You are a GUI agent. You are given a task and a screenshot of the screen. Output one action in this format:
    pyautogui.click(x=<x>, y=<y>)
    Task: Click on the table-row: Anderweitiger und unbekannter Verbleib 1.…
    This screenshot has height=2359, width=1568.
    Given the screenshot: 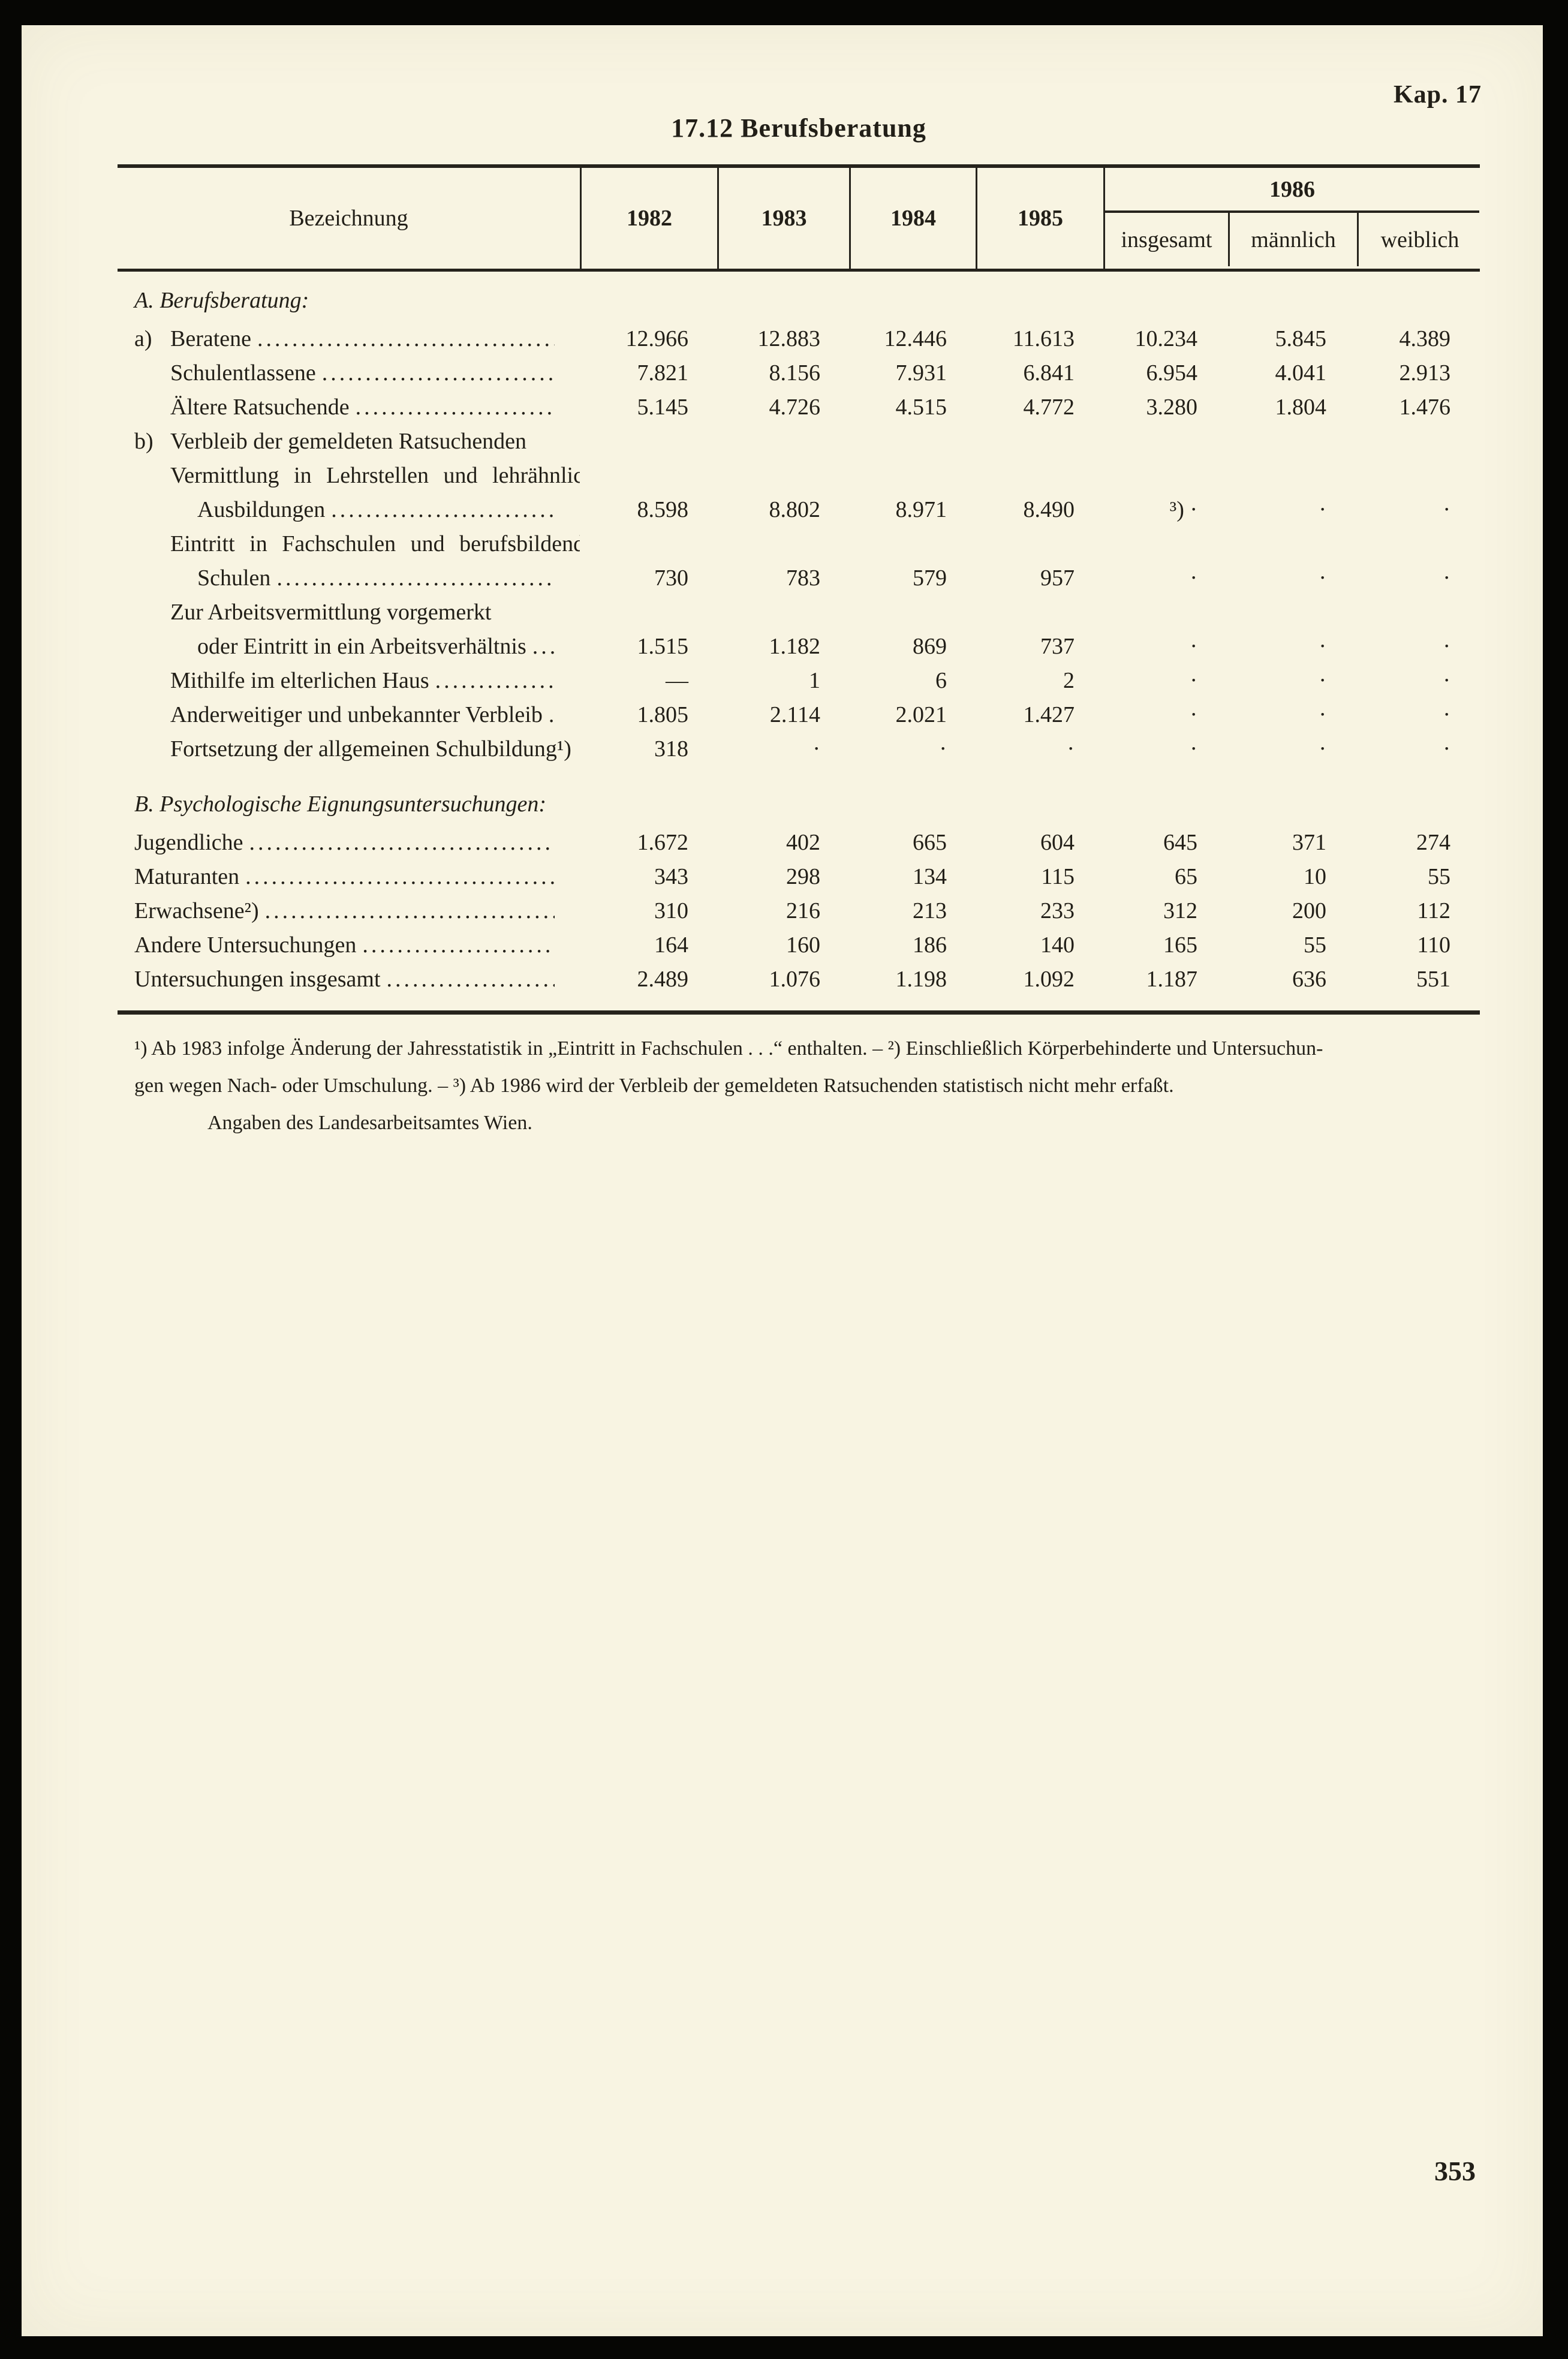 What is the action you would take?
    pyautogui.click(x=799, y=715)
    